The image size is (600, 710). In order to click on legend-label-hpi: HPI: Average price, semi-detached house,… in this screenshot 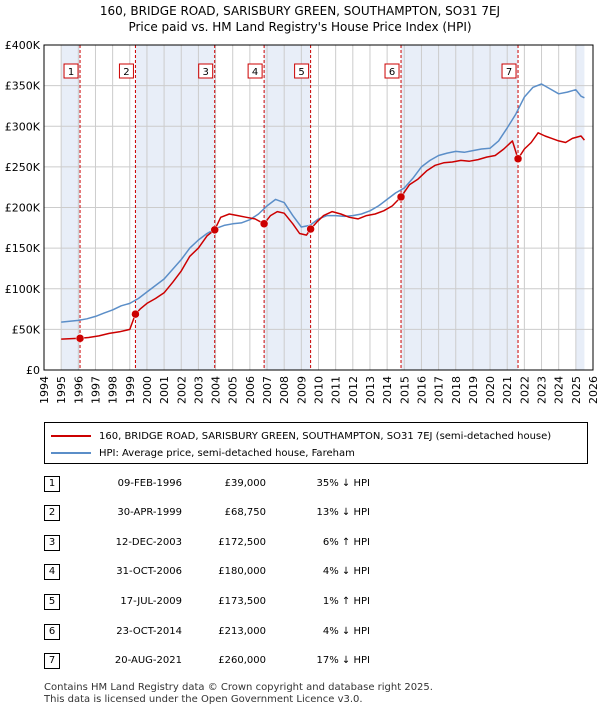, I will do `click(227, 453)`.